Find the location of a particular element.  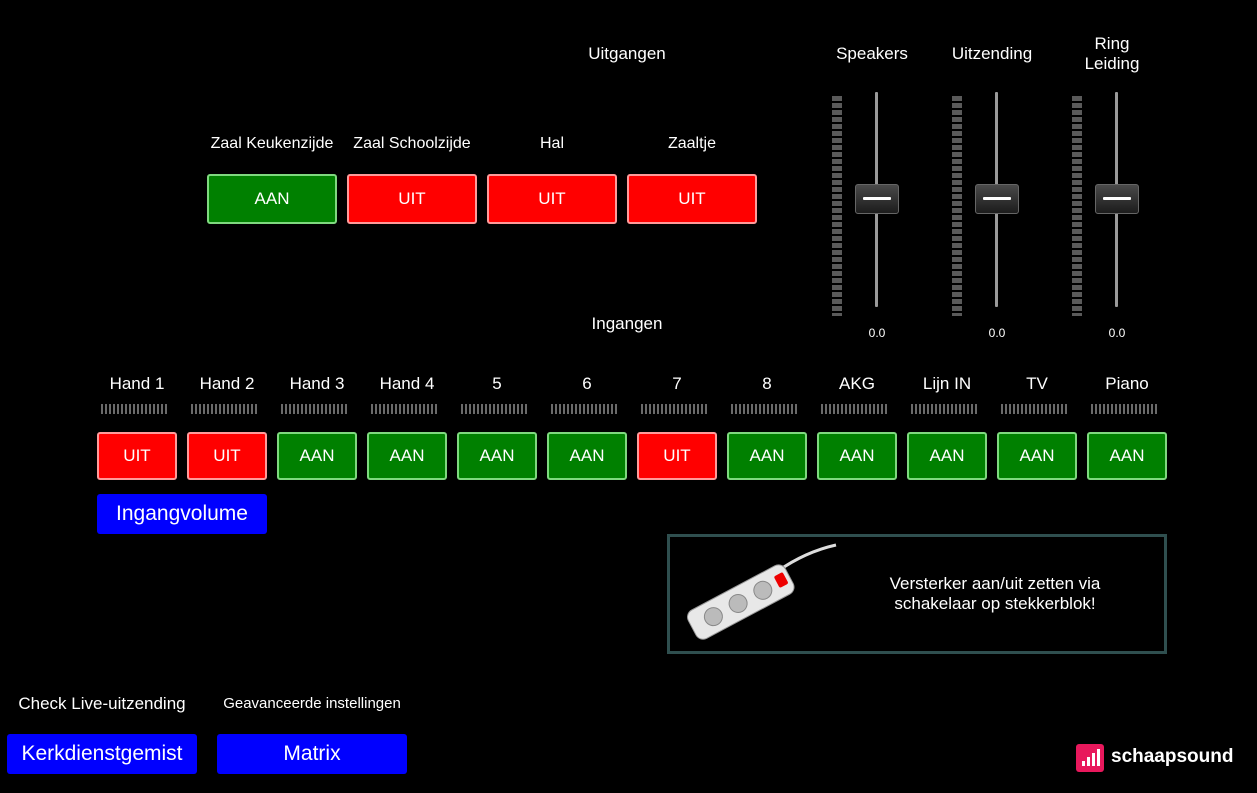

fader-handle-uitzending is located at coordinates (997, 199).